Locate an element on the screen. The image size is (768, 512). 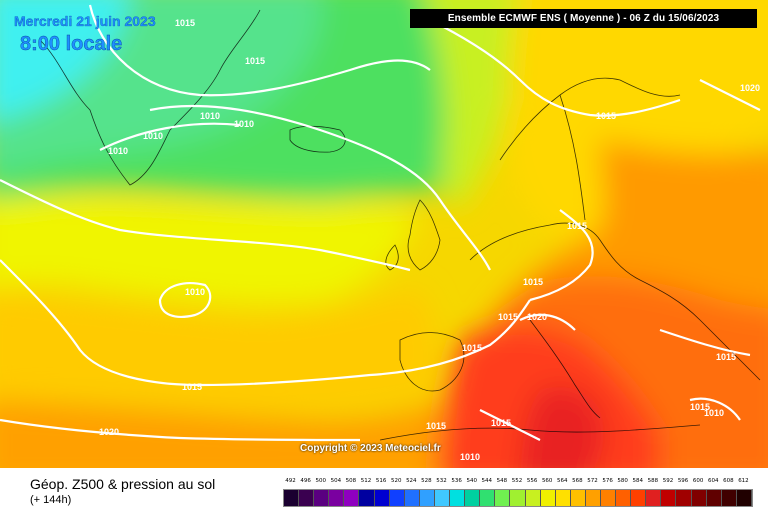
legend-value: 528 is located at coordinates (426, 481).